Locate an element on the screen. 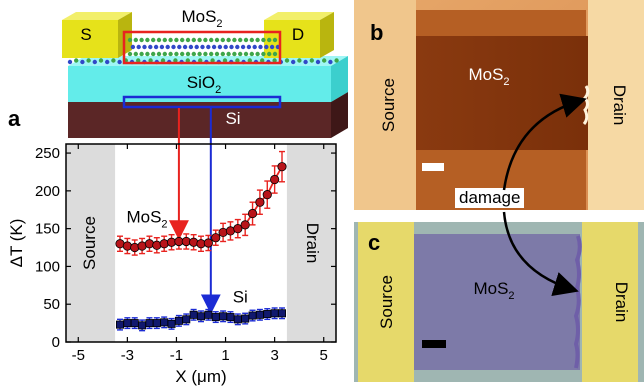 This screenshot has height=390, width=644. series-si is located at coordinates (201, 319).